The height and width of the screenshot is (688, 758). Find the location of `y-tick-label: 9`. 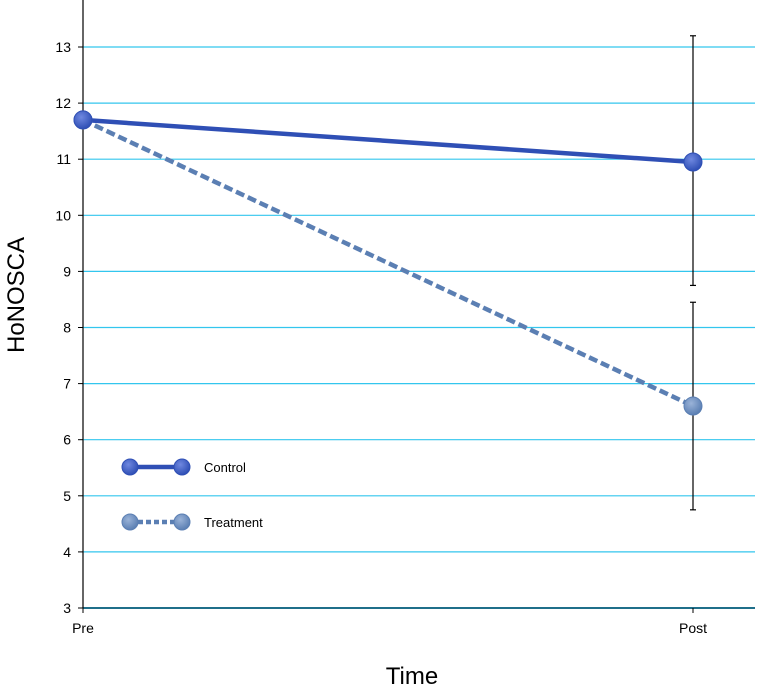

y-tick-label: 9 is located at coordinates (67, 271).